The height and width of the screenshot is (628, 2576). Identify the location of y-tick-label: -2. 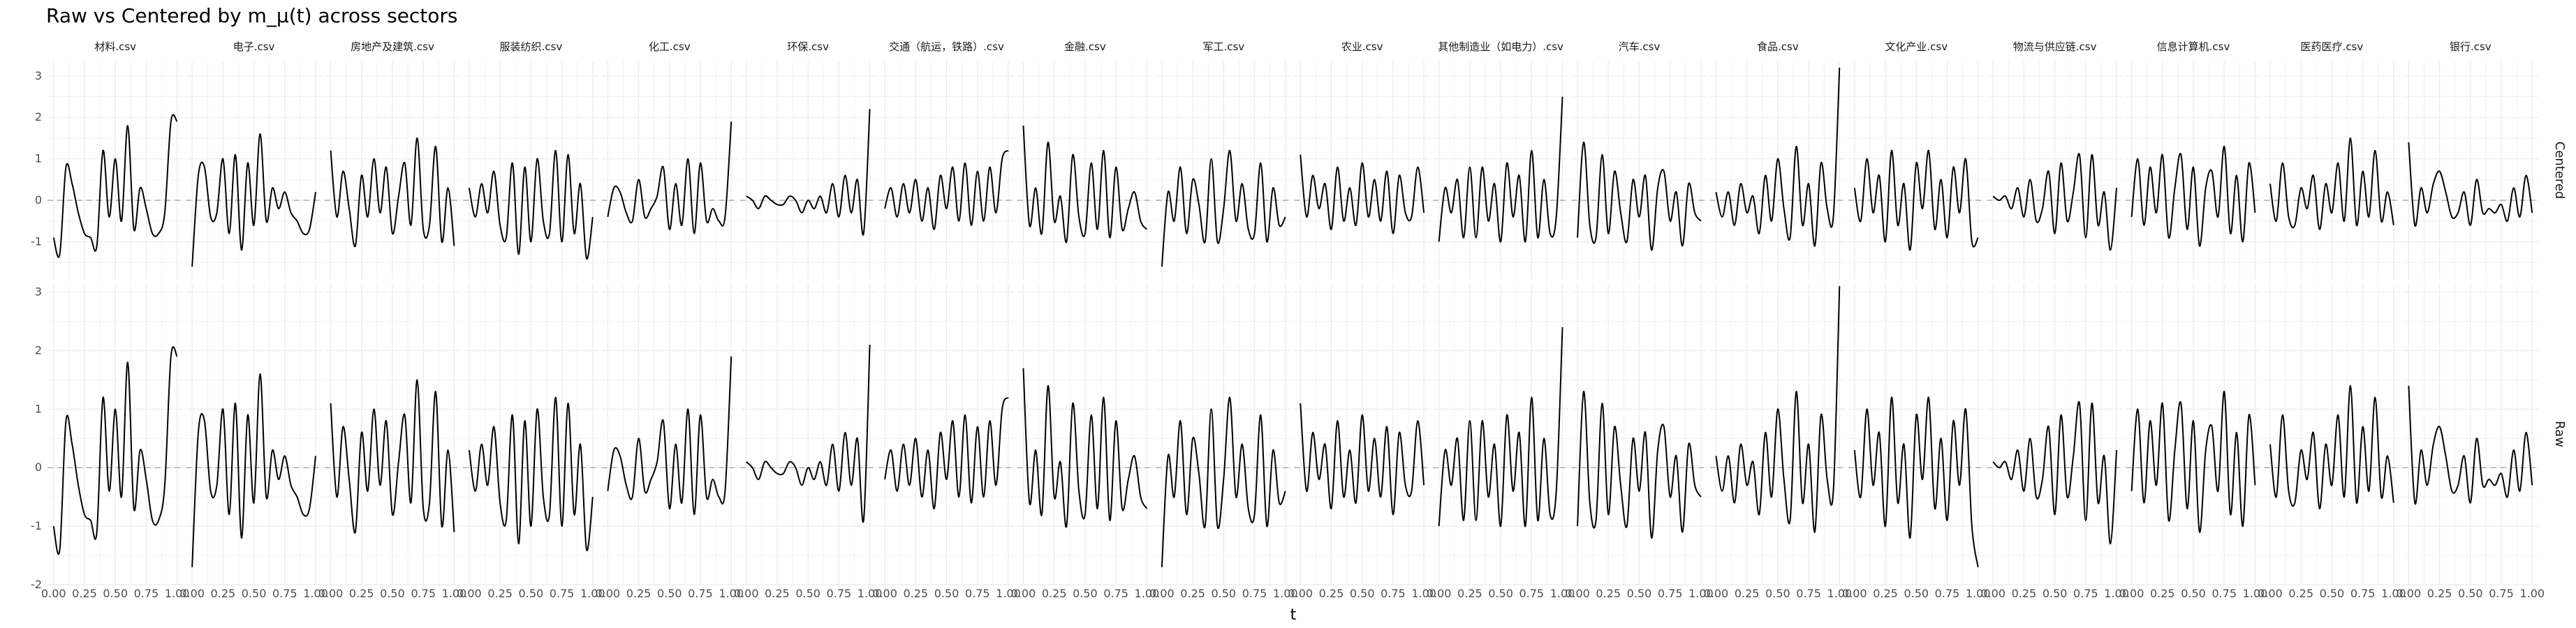
(36, 584).